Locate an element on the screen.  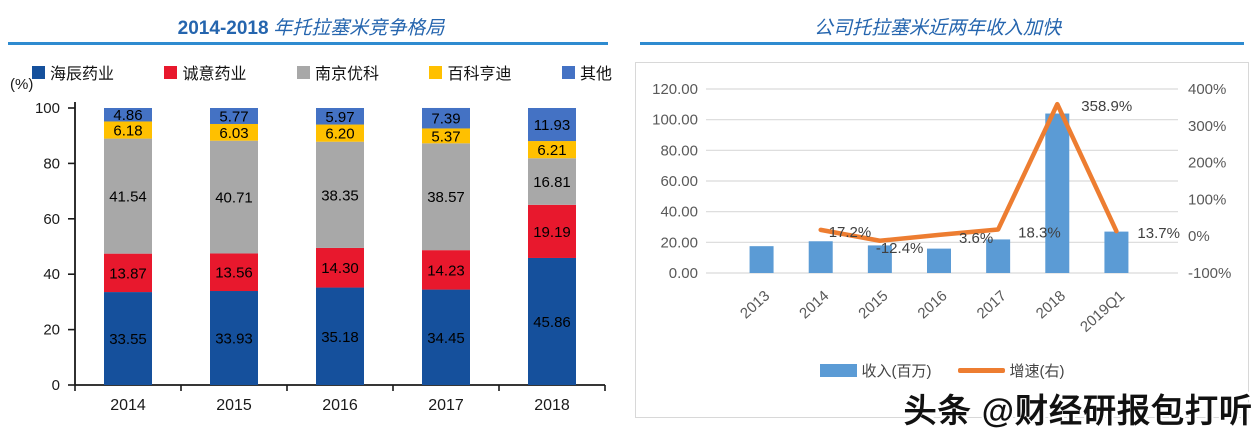
segment-value-label: 14.30 is located at coordinates (340, 268).